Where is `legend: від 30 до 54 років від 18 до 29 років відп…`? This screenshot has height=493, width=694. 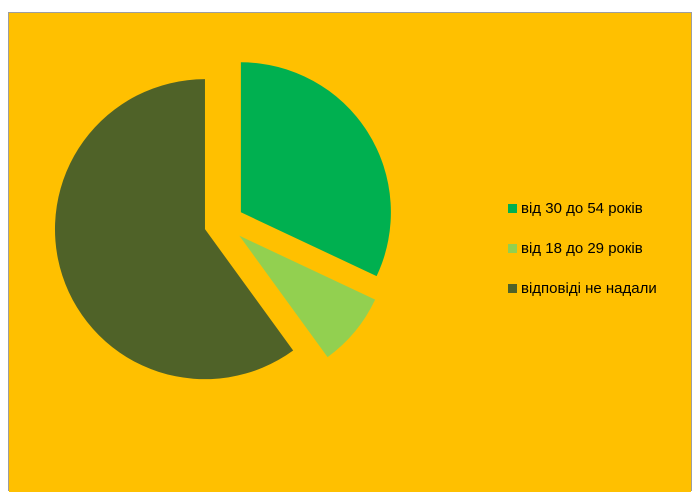
legend: від 30 до 54 років від 18 до 29 років відп… is located at coordinates (601, 259).